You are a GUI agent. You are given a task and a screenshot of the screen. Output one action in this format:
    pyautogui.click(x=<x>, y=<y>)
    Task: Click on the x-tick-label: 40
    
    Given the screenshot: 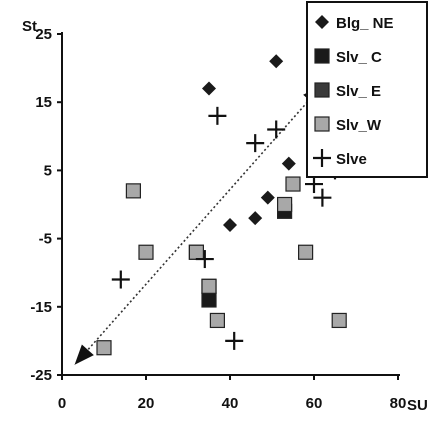 What is the action you would take?
    pyautogui.click(x=230, y=403)
    